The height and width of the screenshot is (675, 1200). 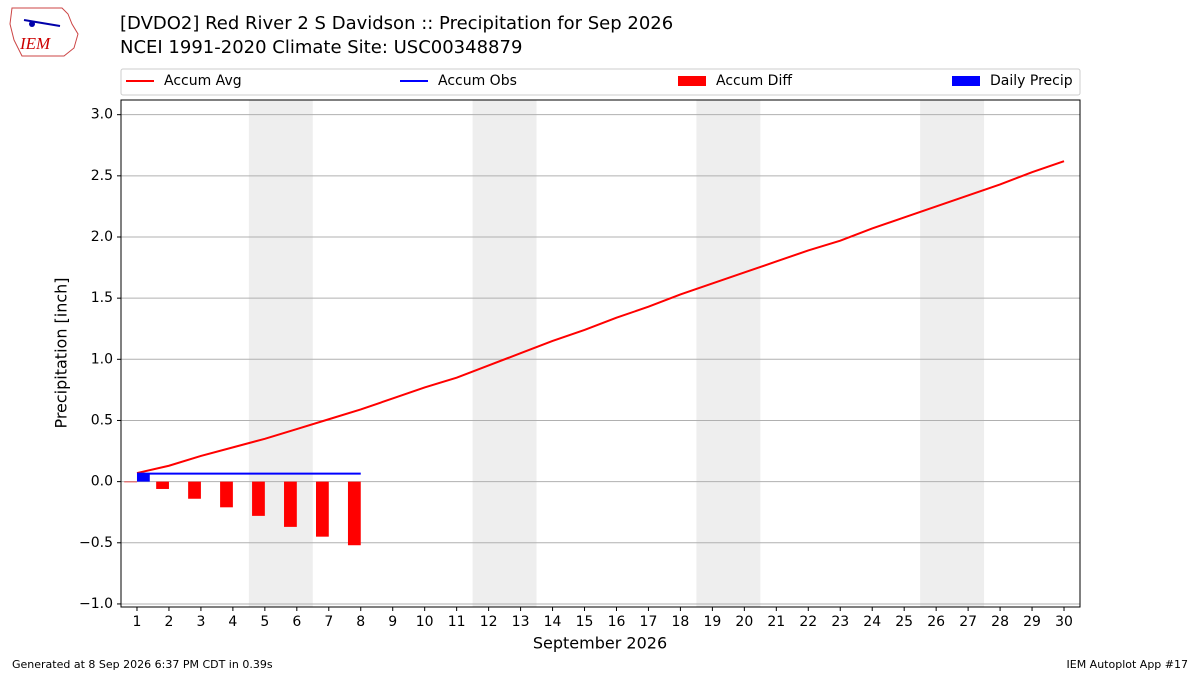 I want to click on y-tick-label: −0.5, so click(x=96, y=543).